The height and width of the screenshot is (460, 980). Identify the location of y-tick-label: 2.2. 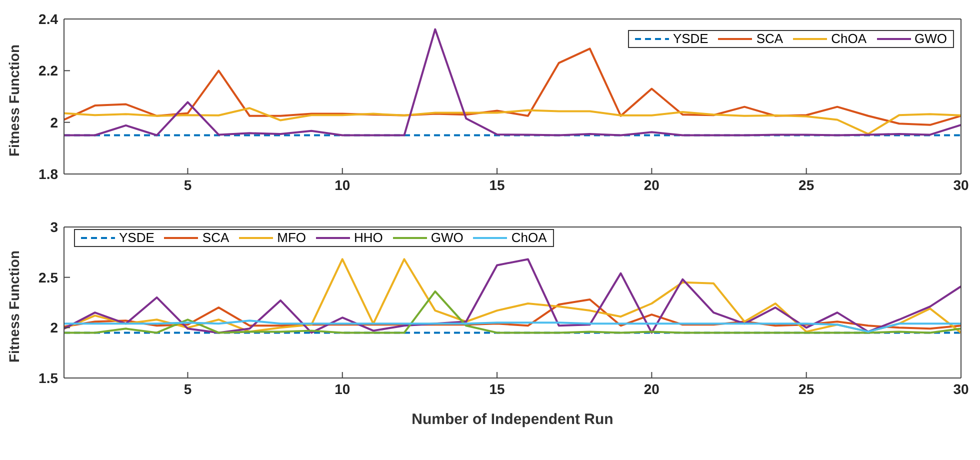
(48, 70).